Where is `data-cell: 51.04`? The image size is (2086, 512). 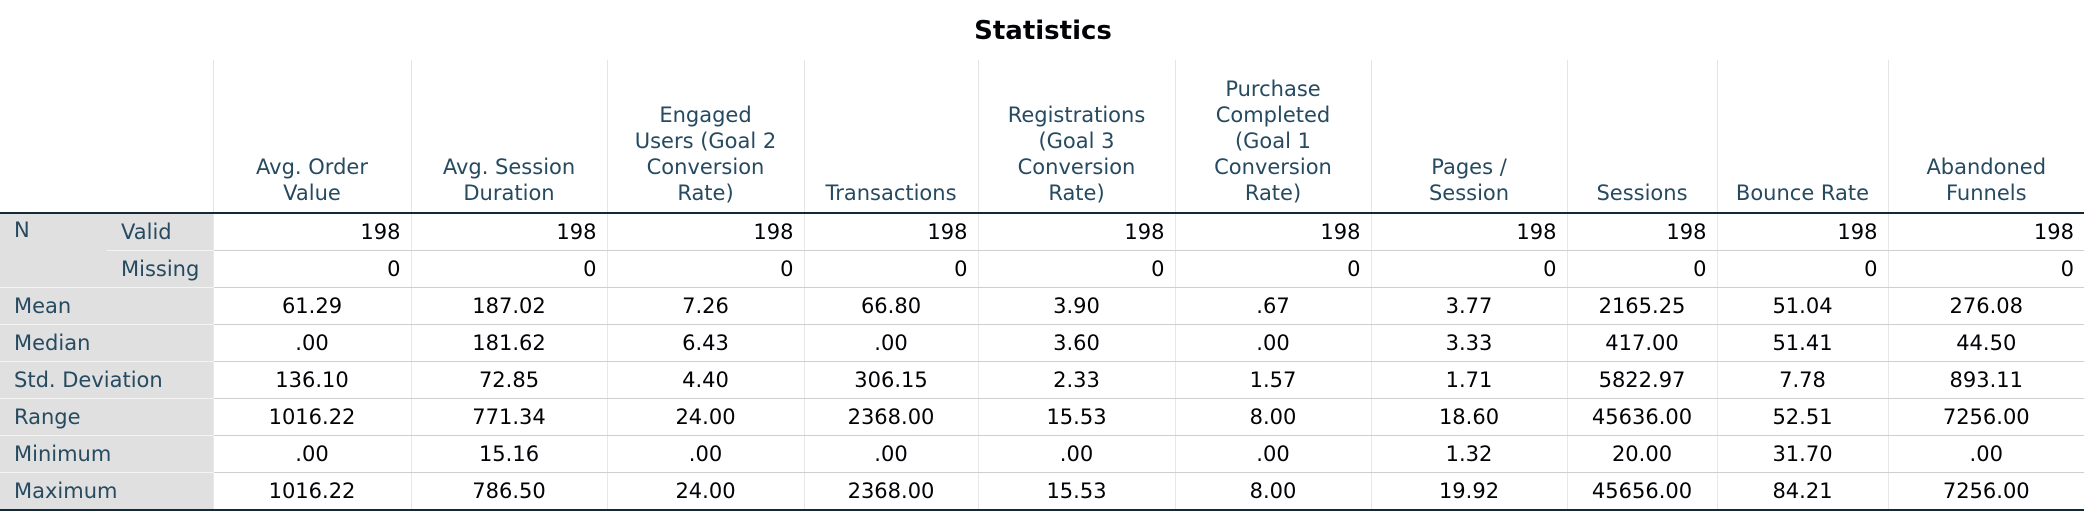
data-cell: 51.04 is located at coordinates (1802, 306).